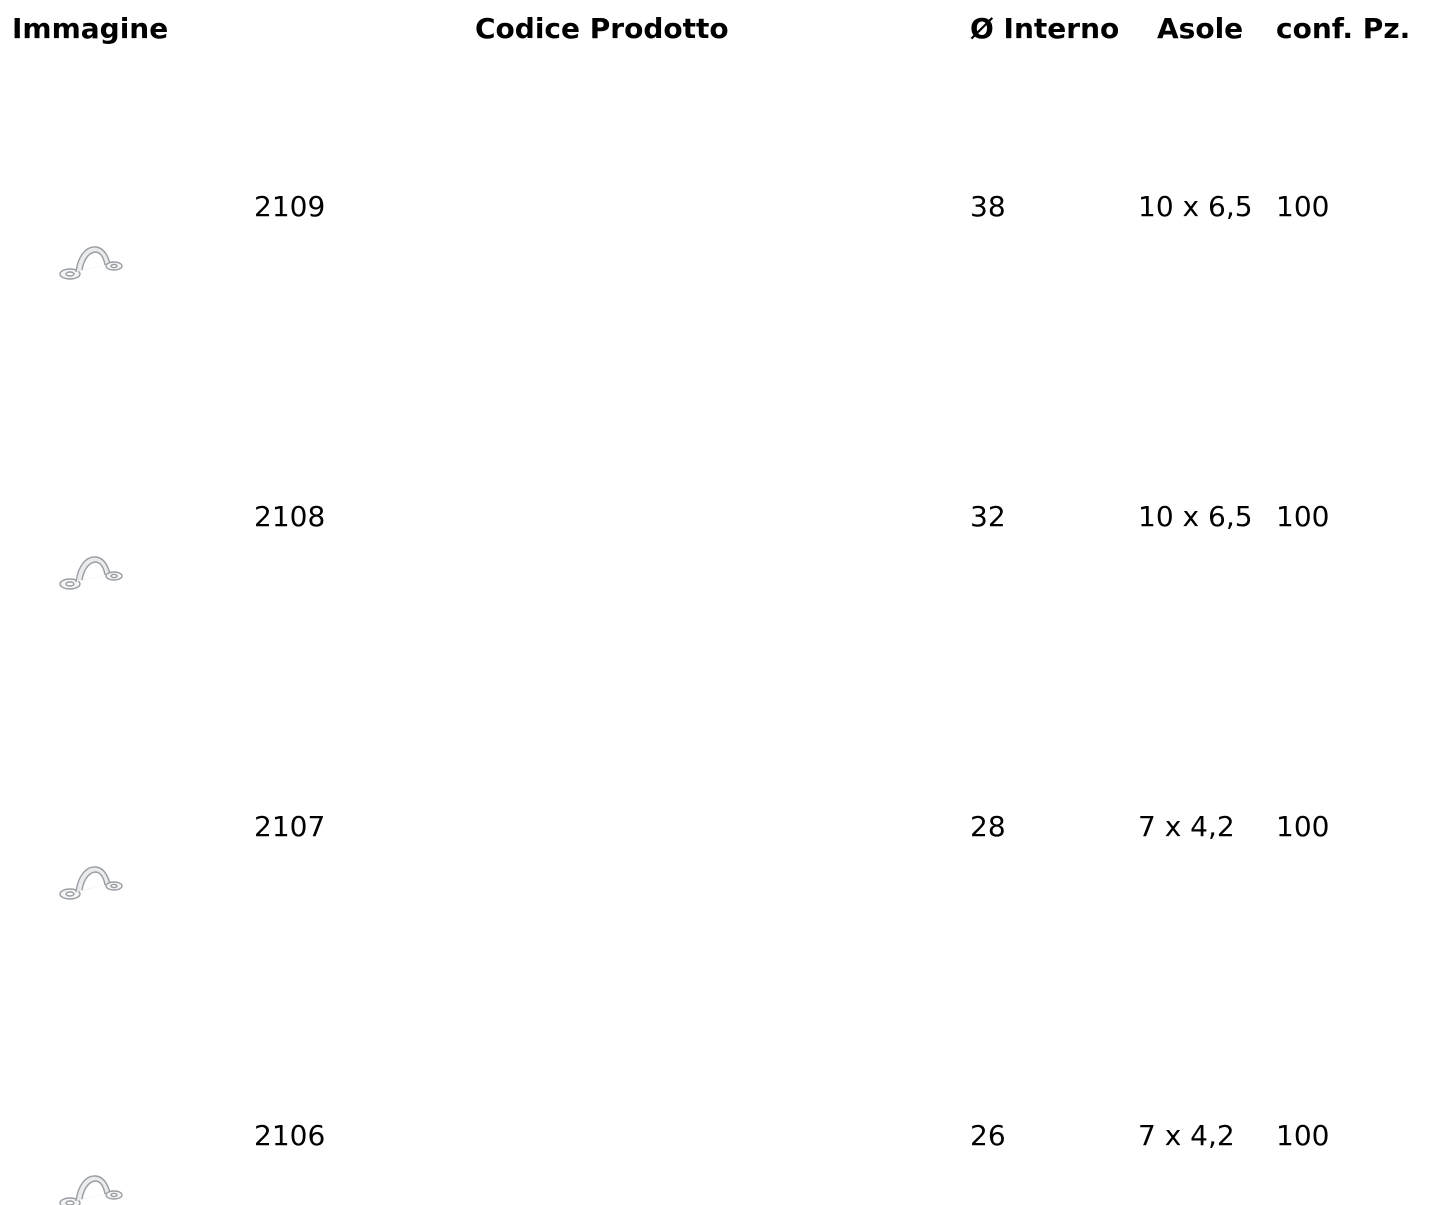  I want to click on inner-diameter: 26, so click(988, 1135).